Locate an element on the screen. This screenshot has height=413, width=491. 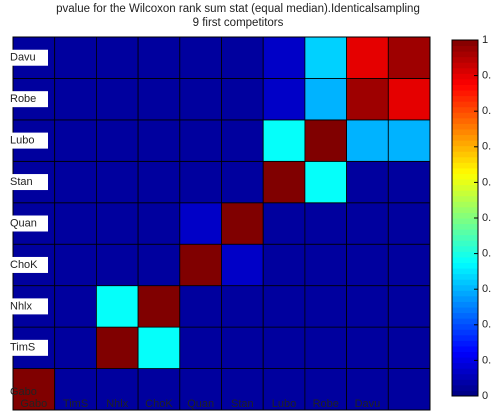
y-tick-label: ChoK is located at coordinates (24, 265).